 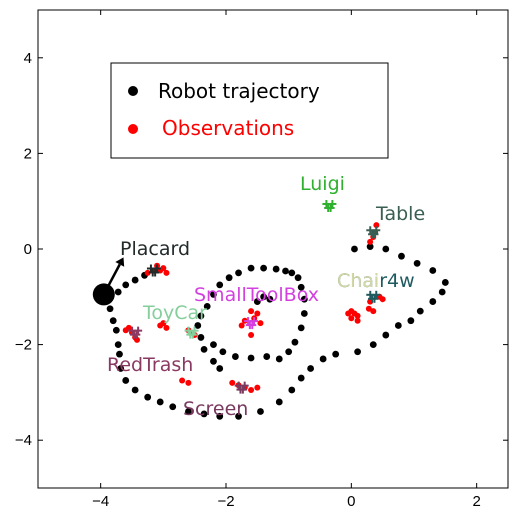 What do you see at coordinates (358, 281) in the screenshot?
I see `object-label-chair-overlay: Chai` at bounding box center [358, 281].